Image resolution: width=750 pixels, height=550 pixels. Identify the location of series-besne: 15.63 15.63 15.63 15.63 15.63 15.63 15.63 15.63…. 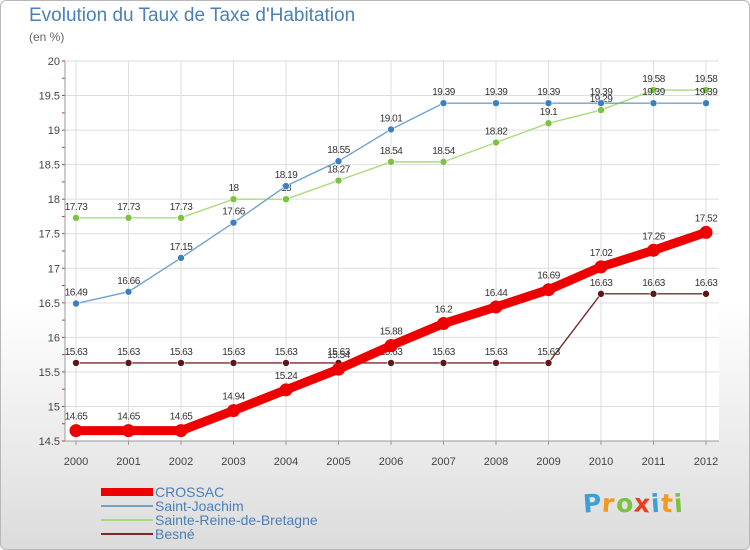
(392, 322).